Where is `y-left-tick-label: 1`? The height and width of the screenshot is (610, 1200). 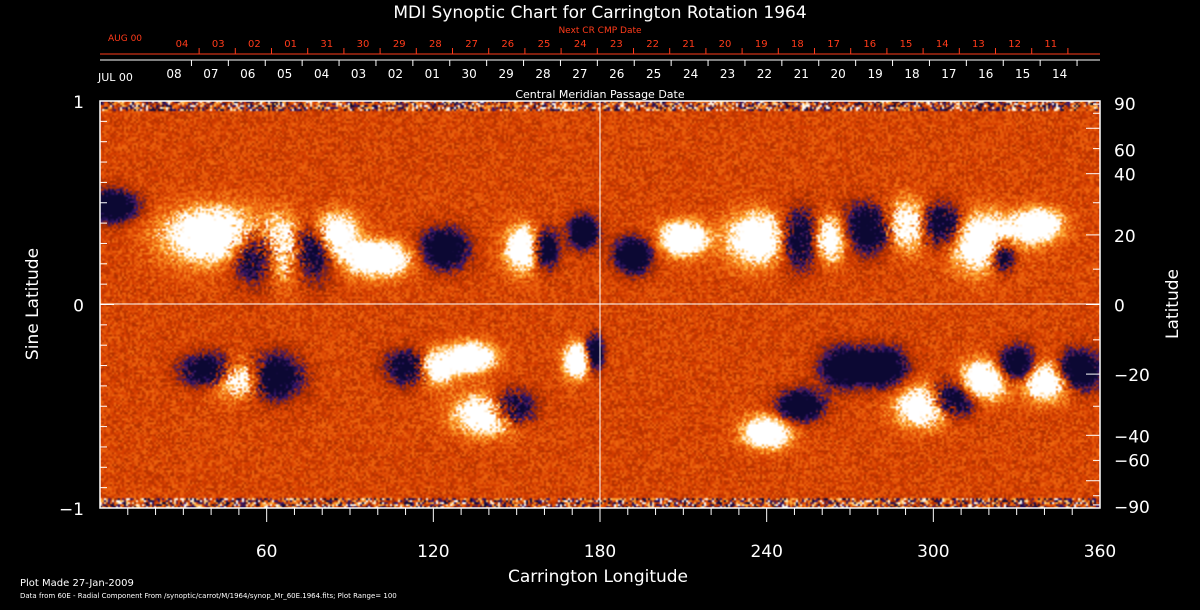 y-left-tick-label: 1 is located at coordinates (78, 103).